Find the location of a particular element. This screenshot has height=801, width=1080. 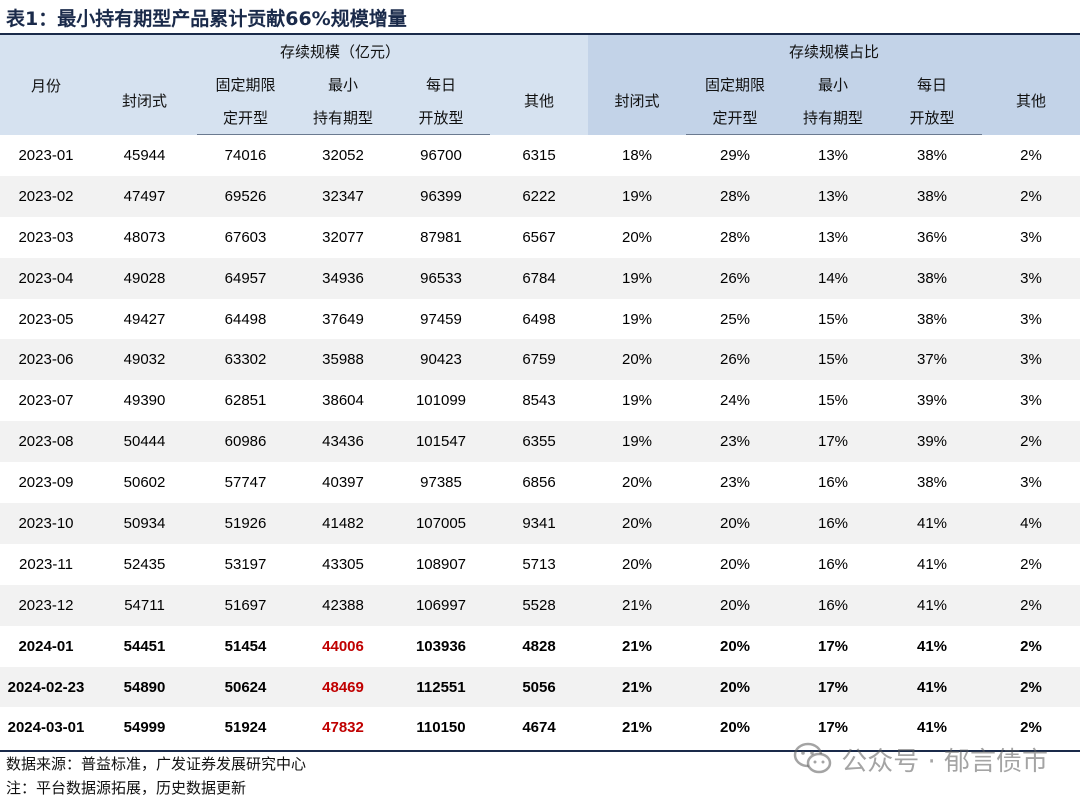

cell-share: 26% is located at coordinates (735, 278).